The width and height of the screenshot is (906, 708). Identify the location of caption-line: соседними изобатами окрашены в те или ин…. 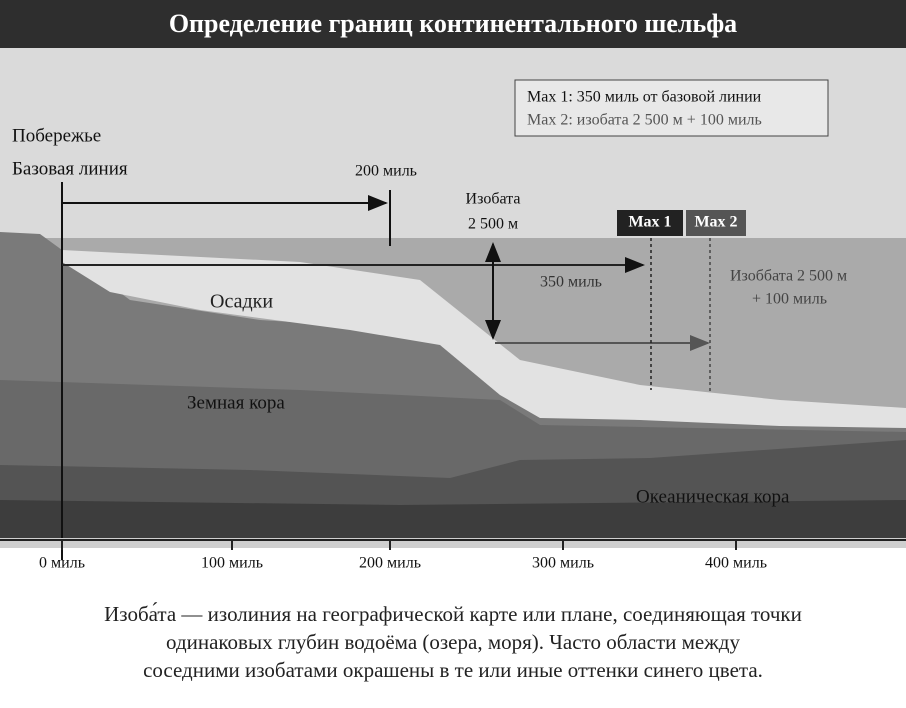
(453, 670).